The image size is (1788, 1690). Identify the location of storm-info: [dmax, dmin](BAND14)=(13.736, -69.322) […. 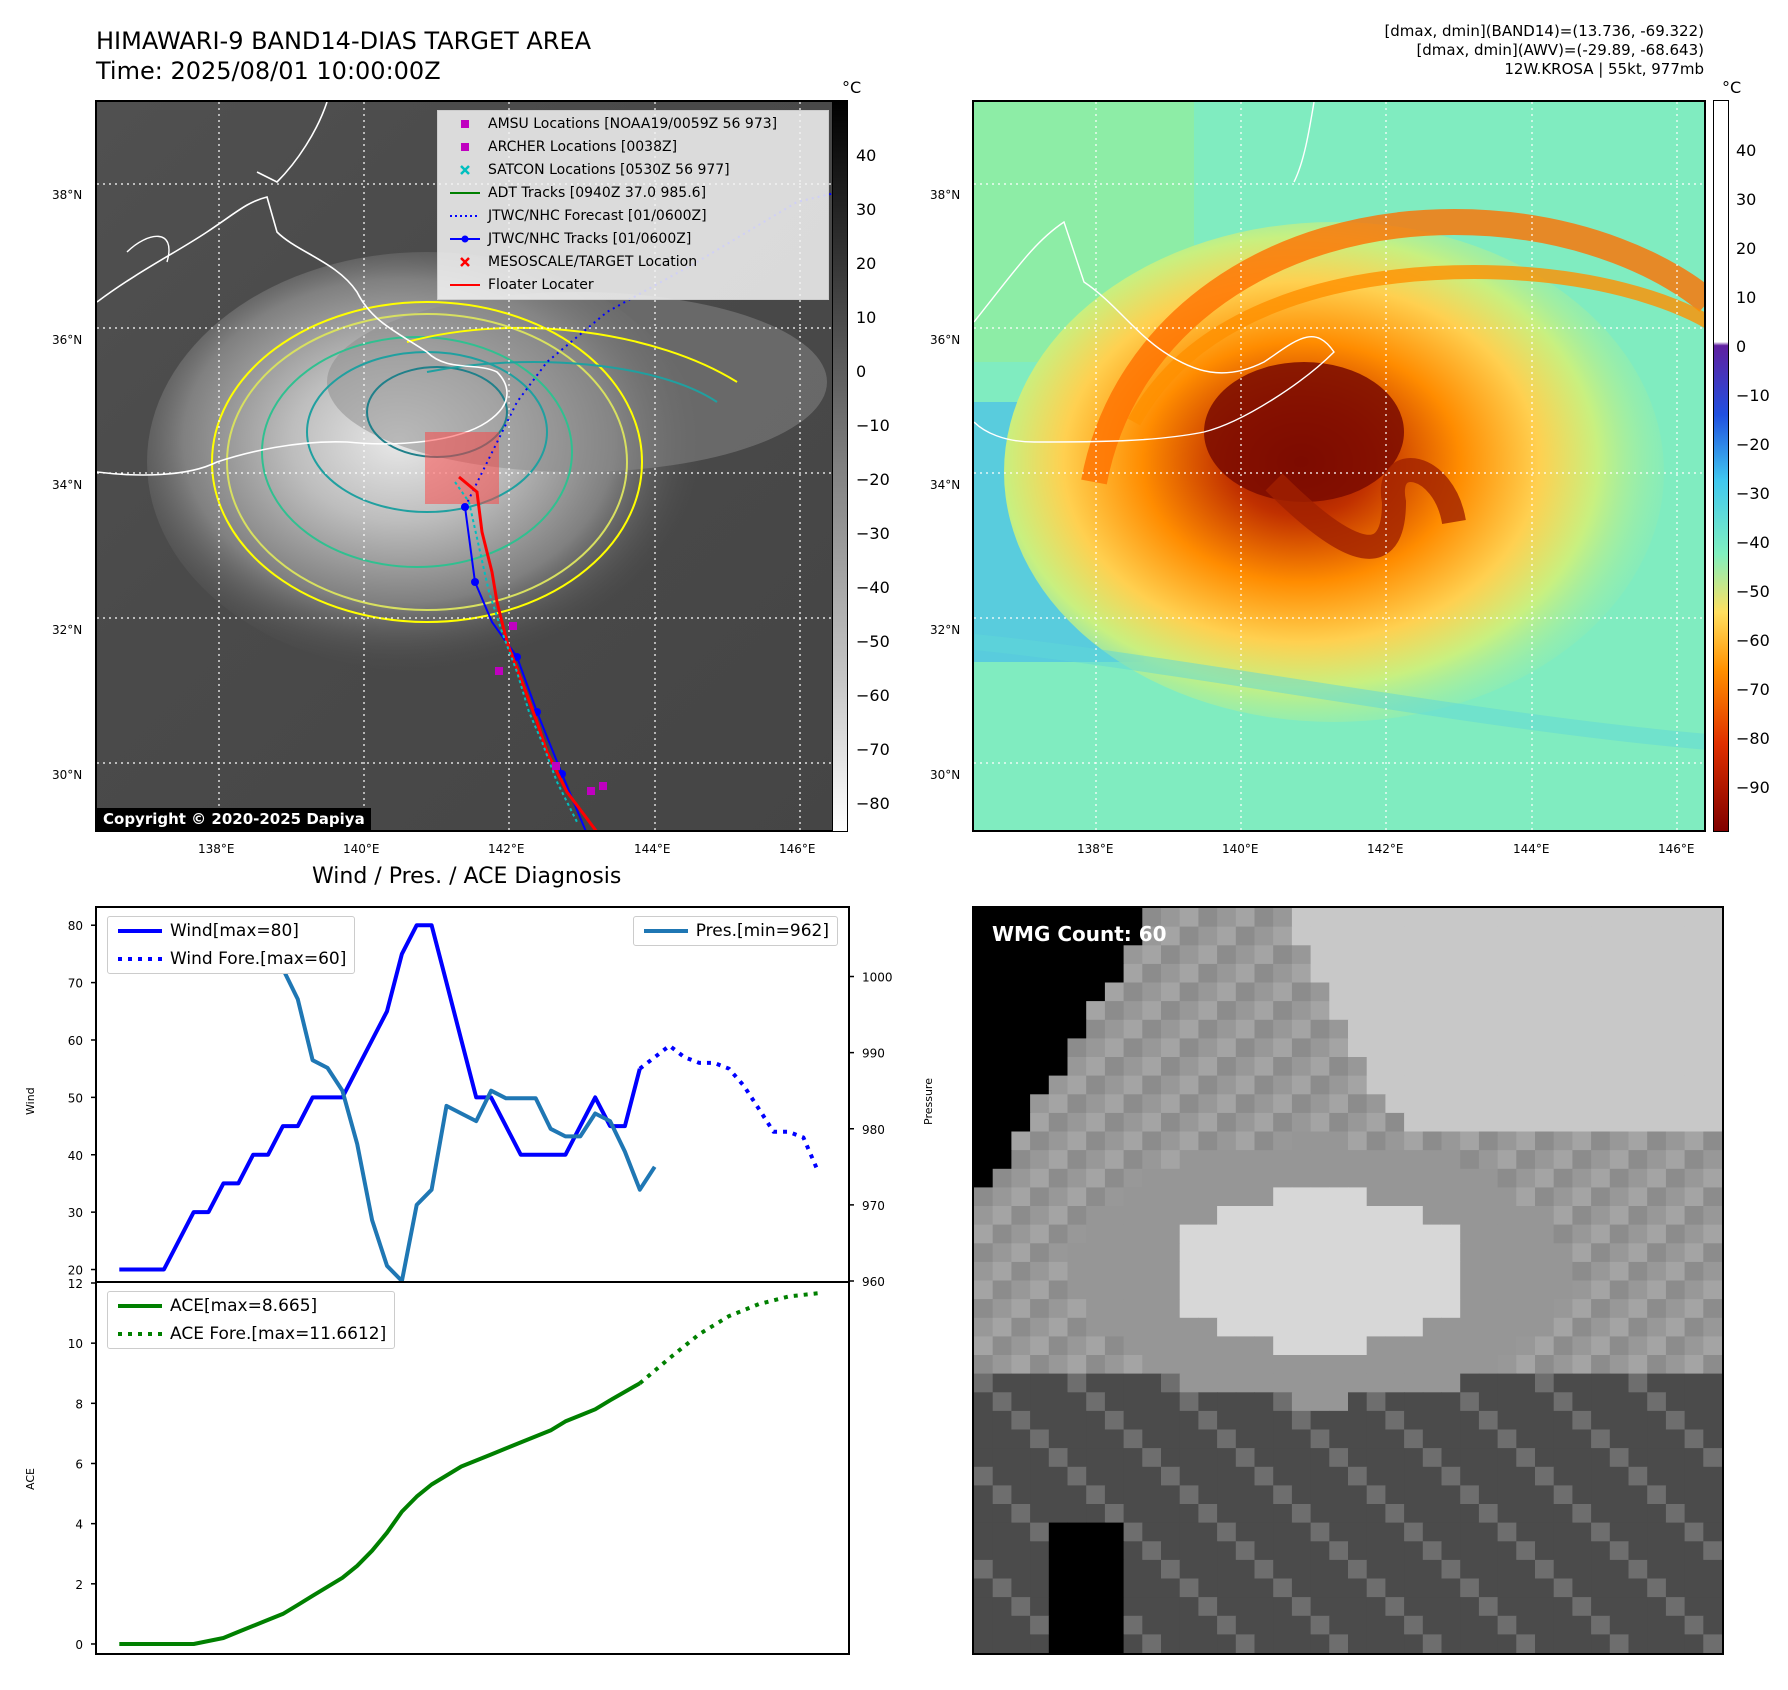
(1544, 50).